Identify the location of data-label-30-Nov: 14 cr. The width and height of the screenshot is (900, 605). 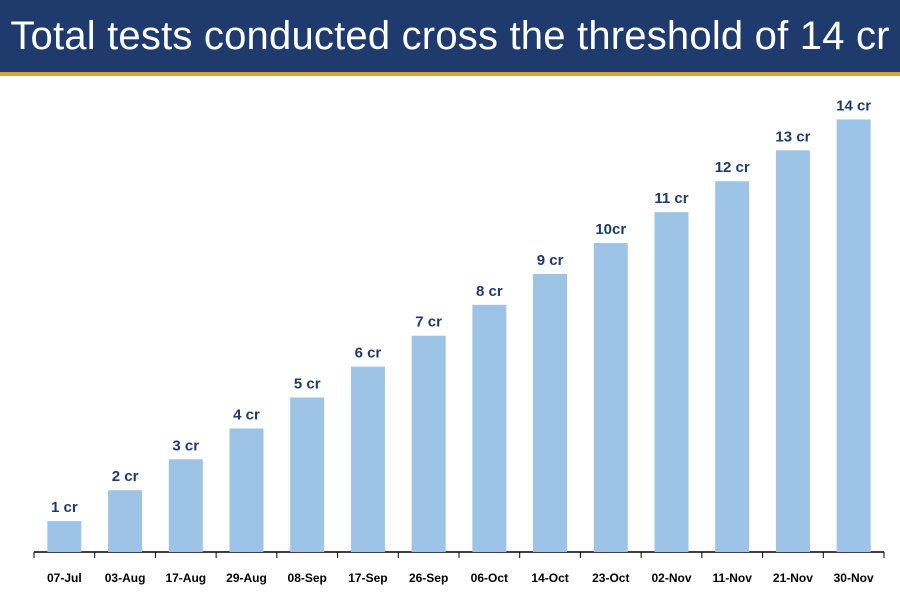
(853, 105).